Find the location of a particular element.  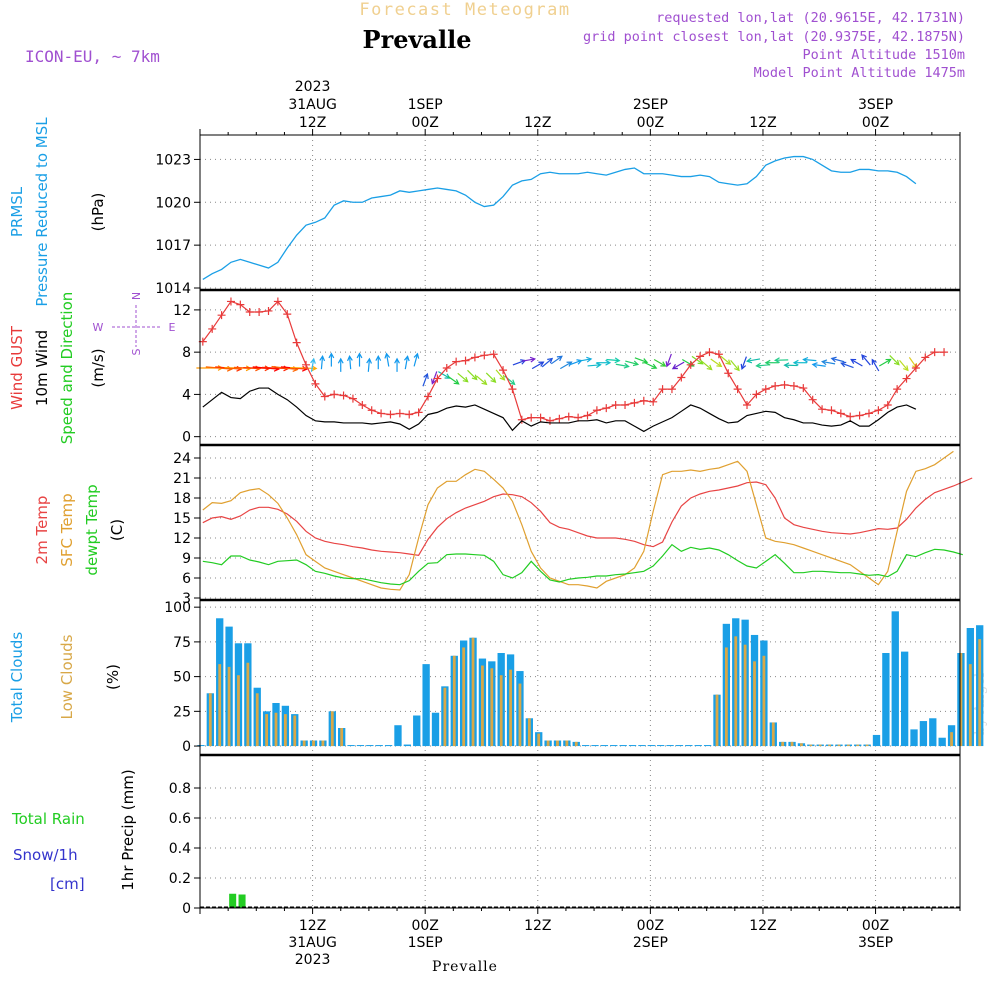

time-label-top: 3SEP is located at coordinates (875, 105).